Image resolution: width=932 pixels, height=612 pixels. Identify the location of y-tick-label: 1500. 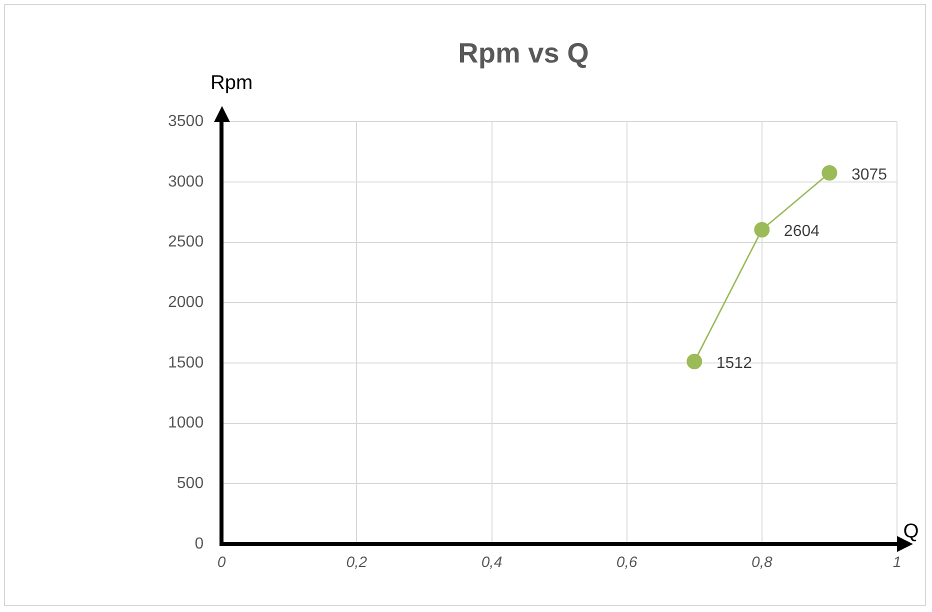
(186, 363).